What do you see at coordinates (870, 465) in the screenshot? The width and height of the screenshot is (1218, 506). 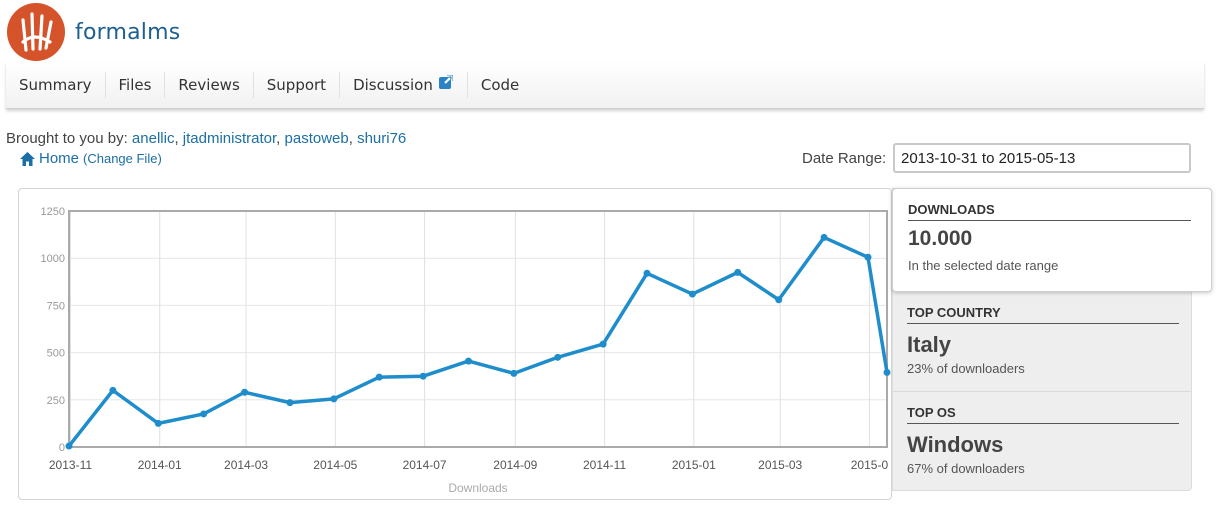 I see `x-tick-label: 2015-0` at bounding box center [870, 465].